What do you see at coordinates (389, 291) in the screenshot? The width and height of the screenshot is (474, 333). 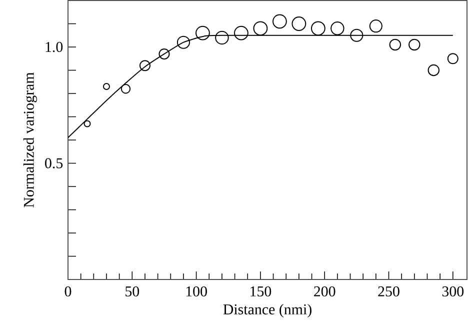 I see `x-tick-label: 250` at bounding box center [389, 291].